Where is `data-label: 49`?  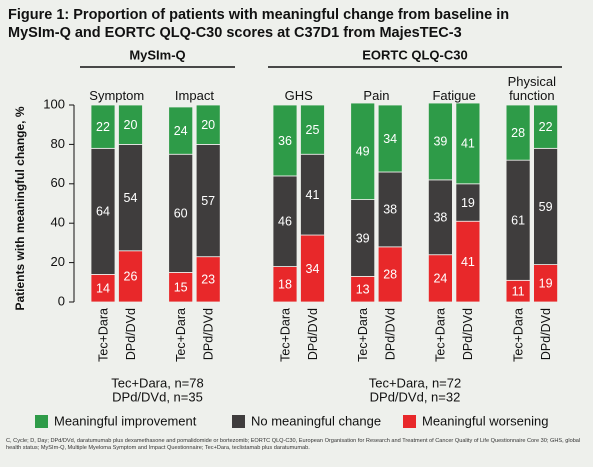 data-label: 49 is located at coordinates (363, 152).